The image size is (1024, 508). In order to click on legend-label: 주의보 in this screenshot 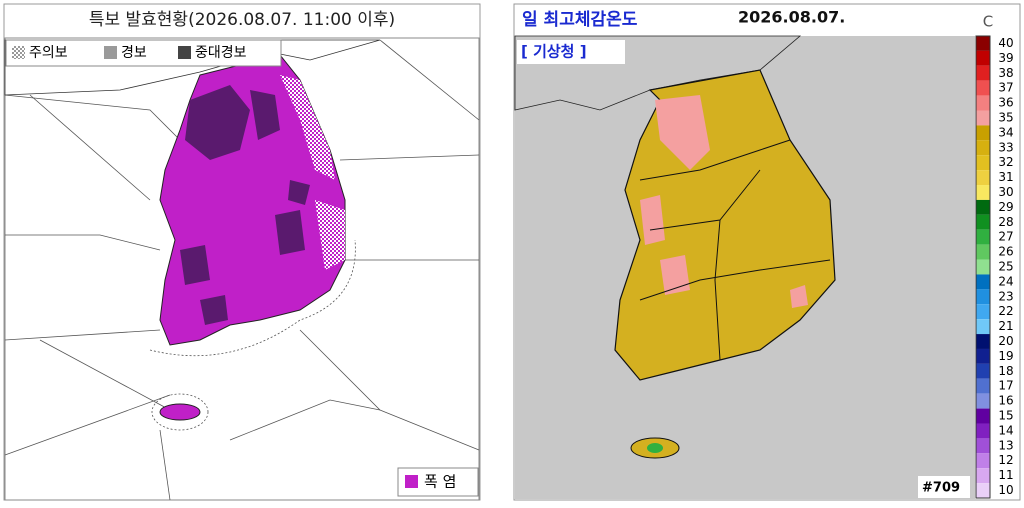, I will do `click(48, 53)`.